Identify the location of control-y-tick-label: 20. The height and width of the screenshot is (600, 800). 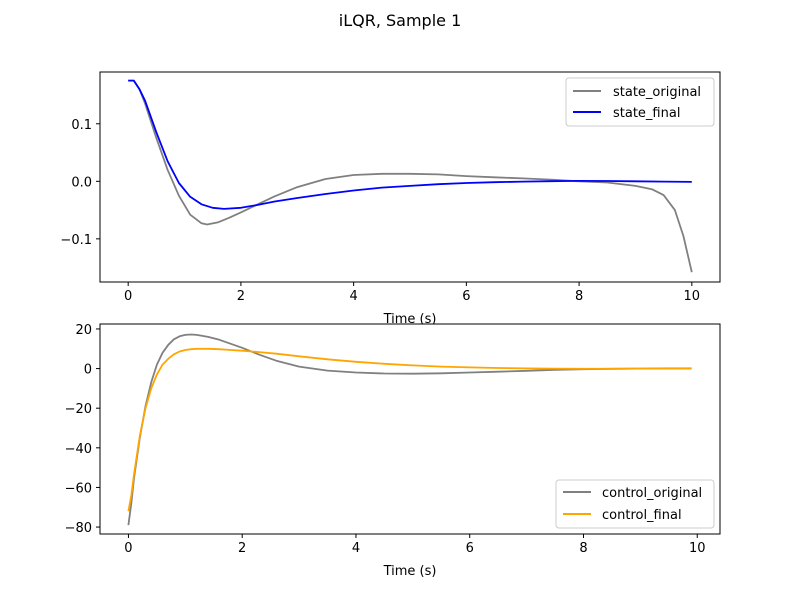
(83, 330).